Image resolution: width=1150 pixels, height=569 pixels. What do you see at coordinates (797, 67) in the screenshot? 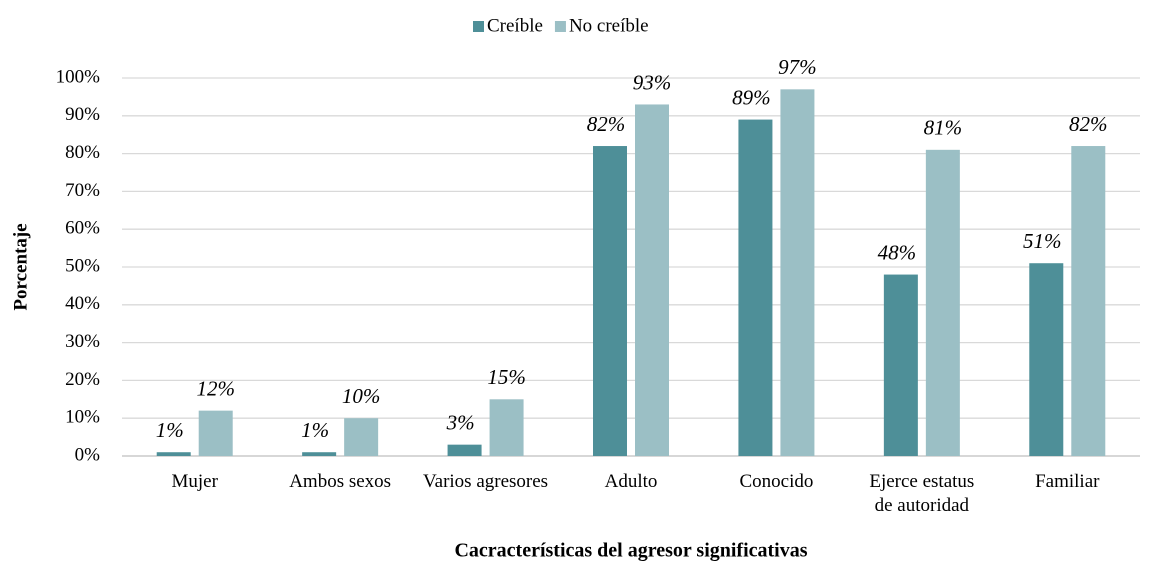
I see `data-label: 97%` at bounding box center [797, 67].